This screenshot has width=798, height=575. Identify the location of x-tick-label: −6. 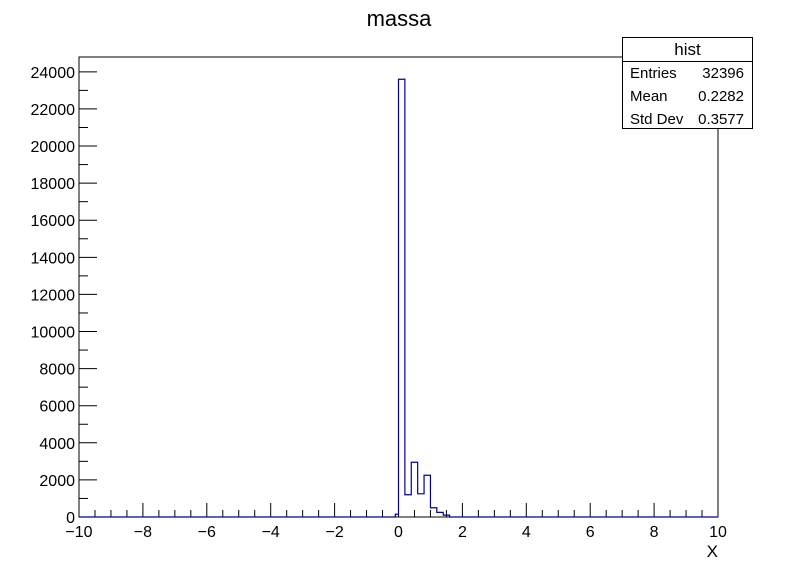
(207, 532).